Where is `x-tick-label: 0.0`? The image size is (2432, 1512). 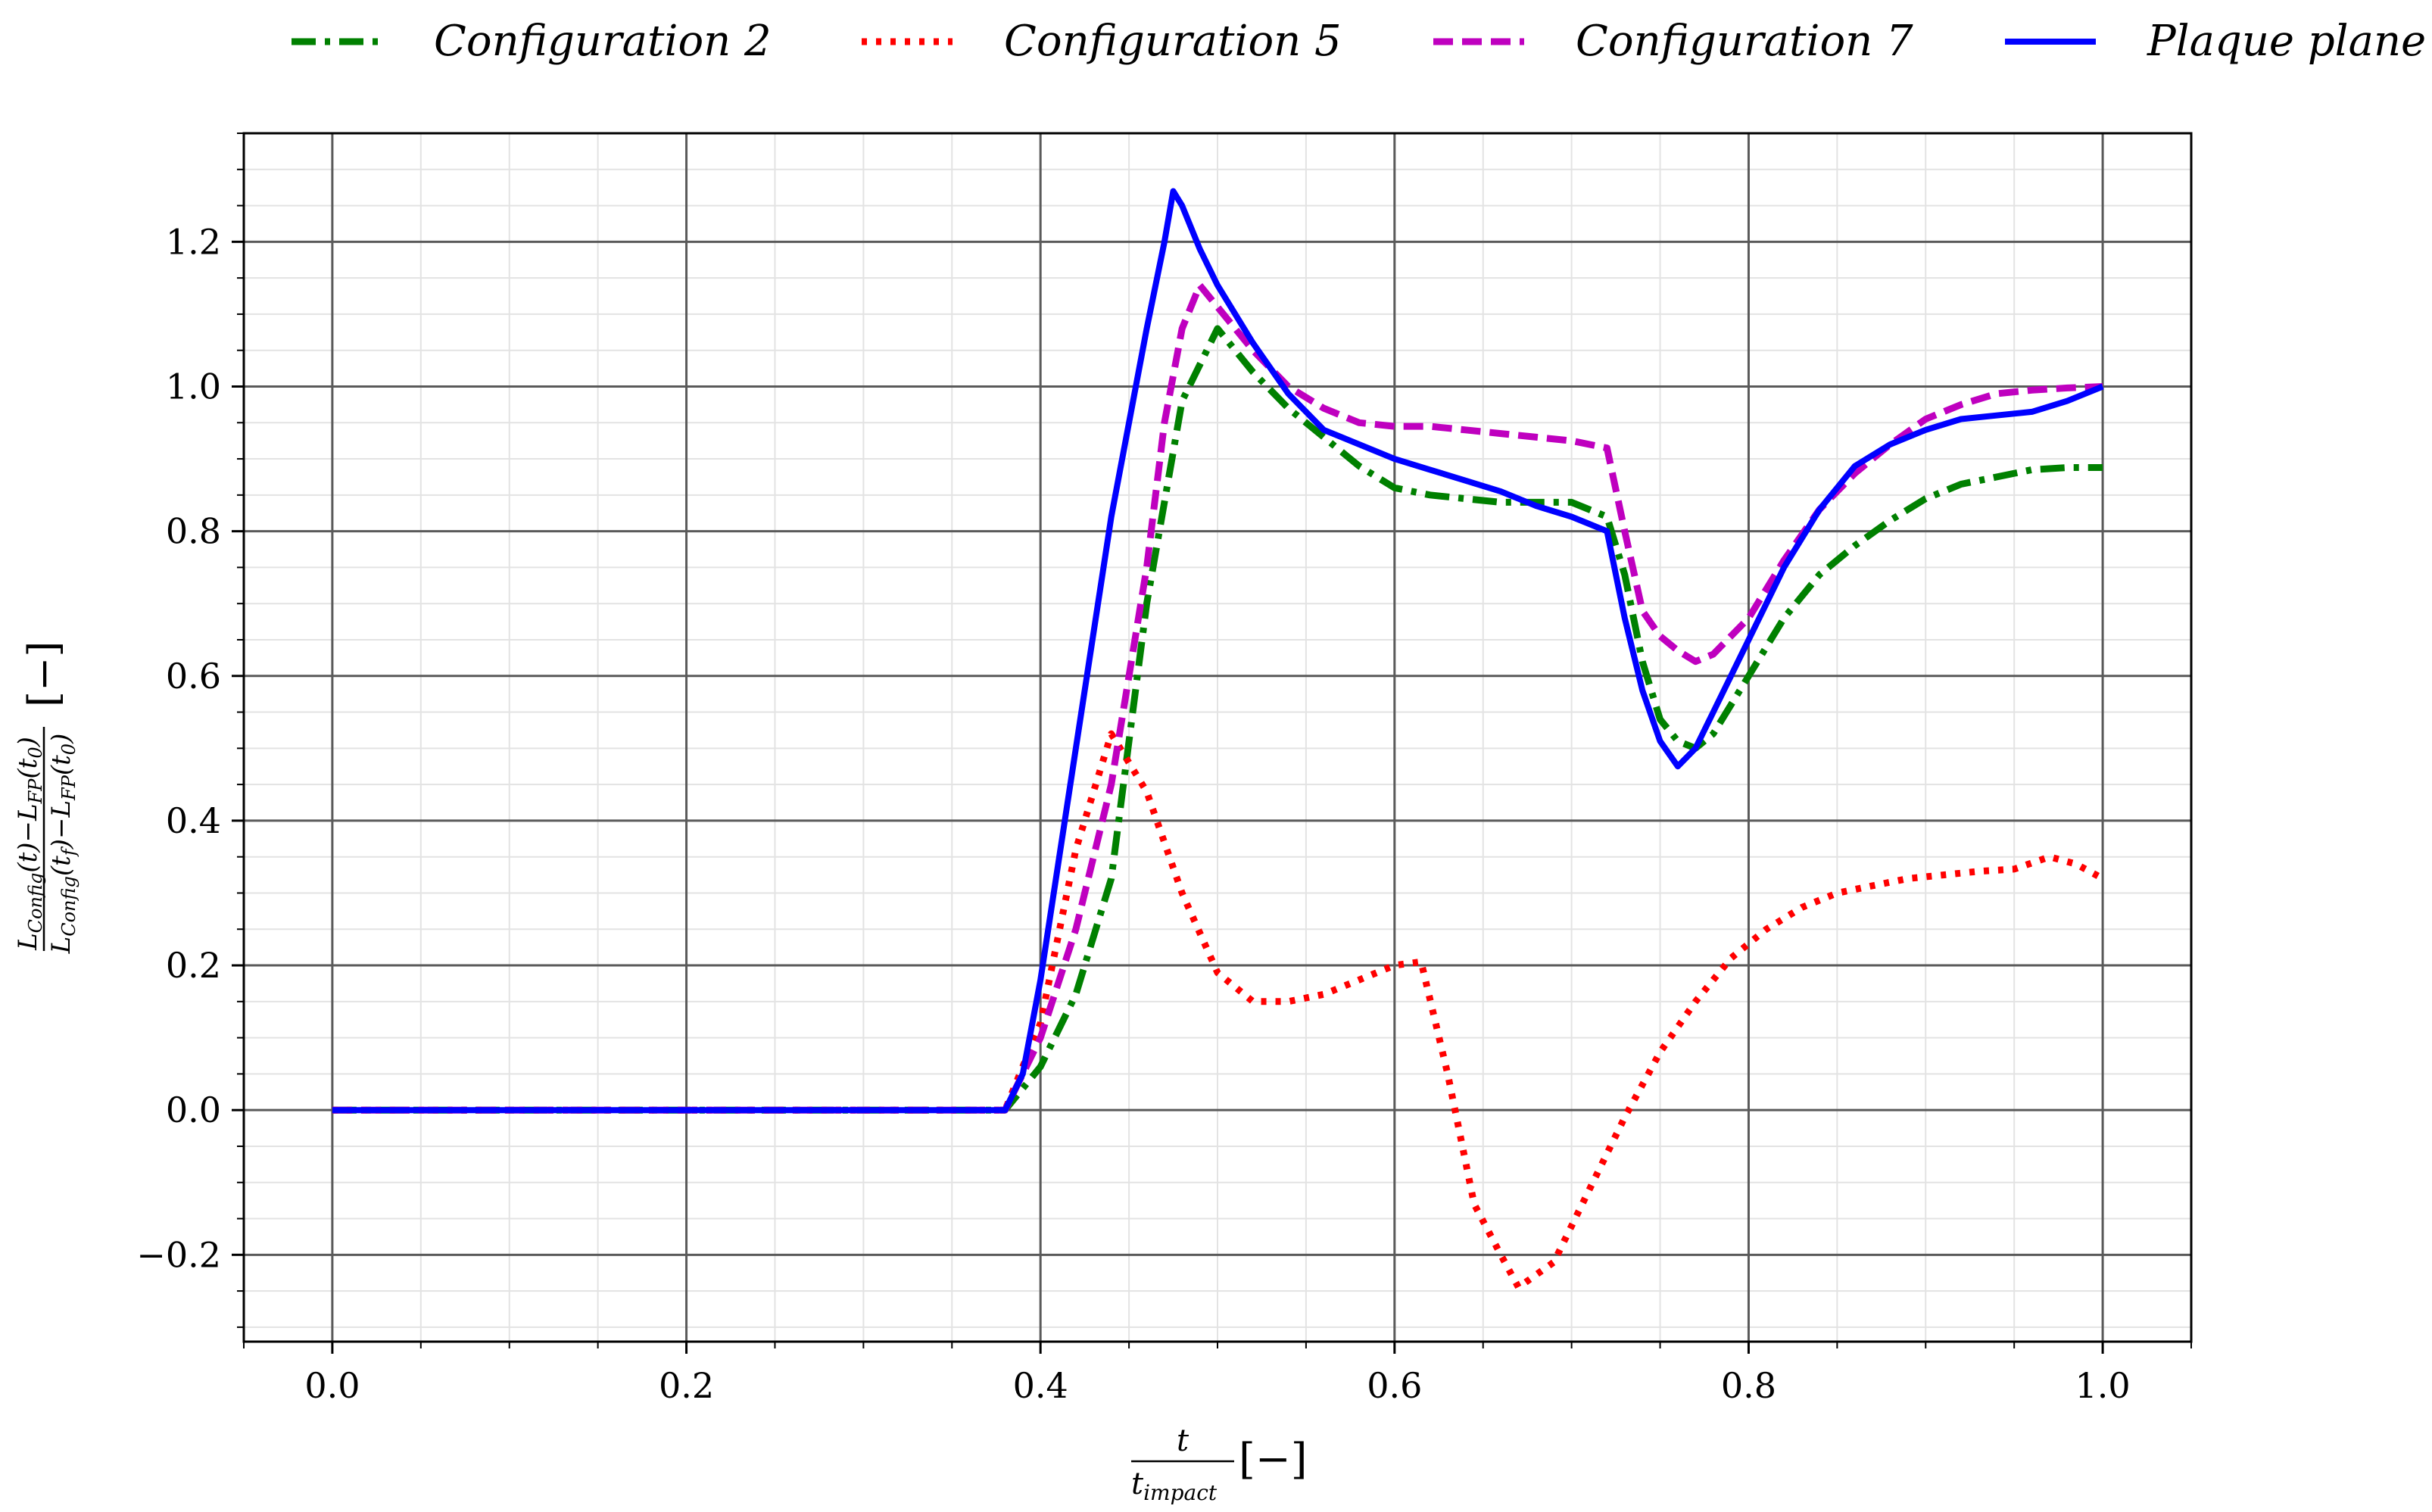
x-tick-label: 0.0 is located at coordinates (332, 1385).